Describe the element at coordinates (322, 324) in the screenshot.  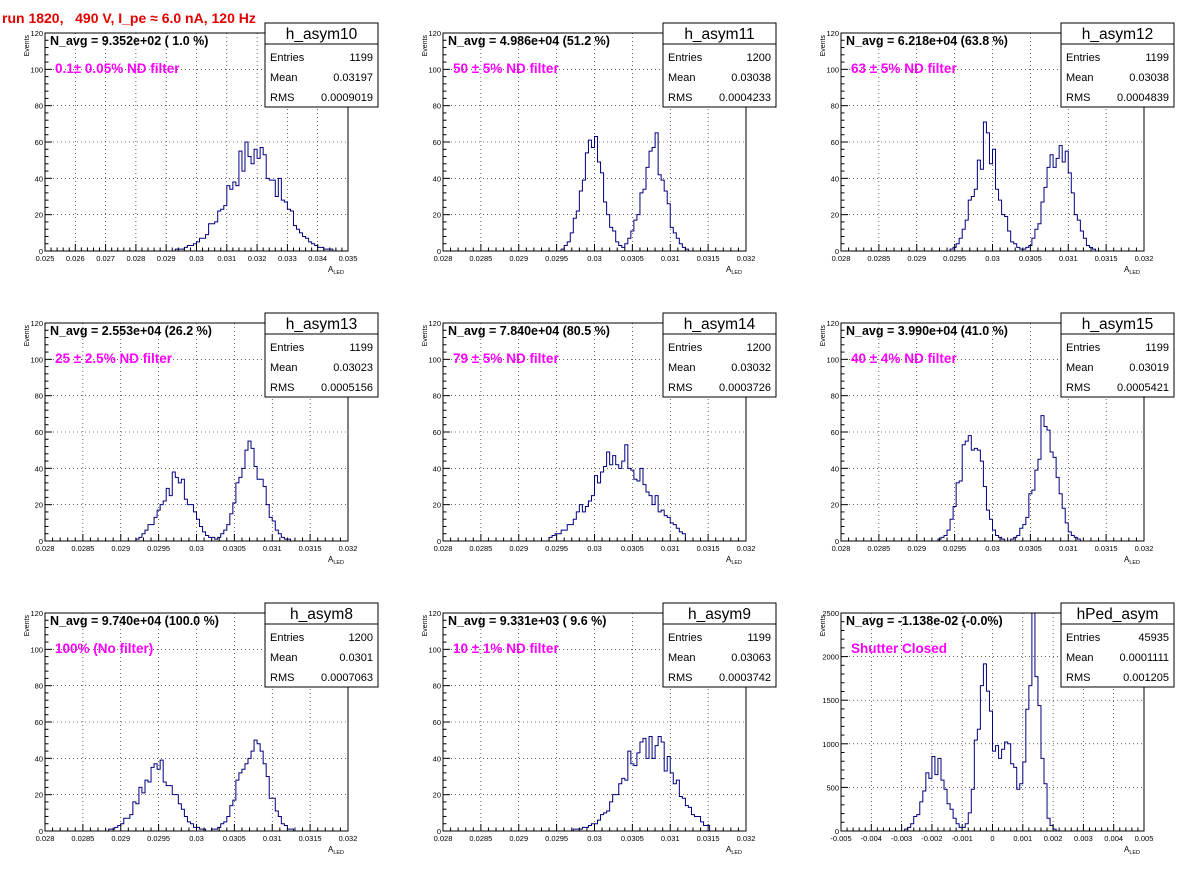
I see `histogram-title: h_asym13` at that location.